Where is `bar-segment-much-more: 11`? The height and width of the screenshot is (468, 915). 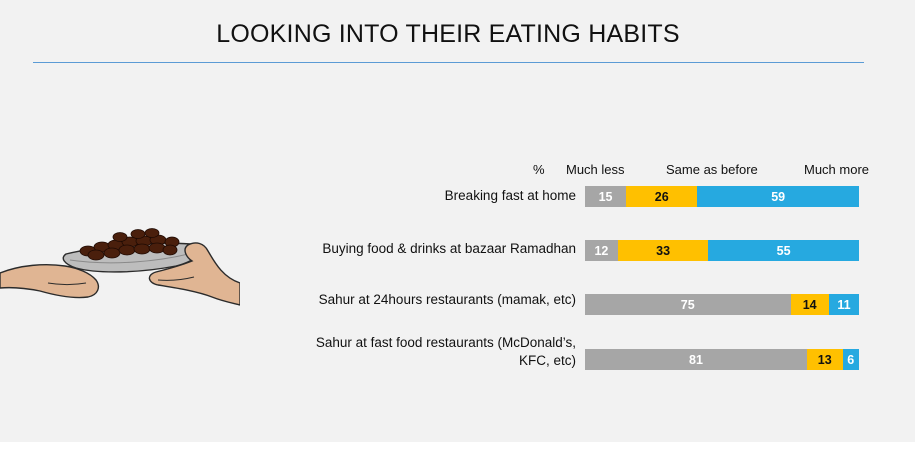
bar-segment-much-more: 11 is located at coordinates (843, 304).